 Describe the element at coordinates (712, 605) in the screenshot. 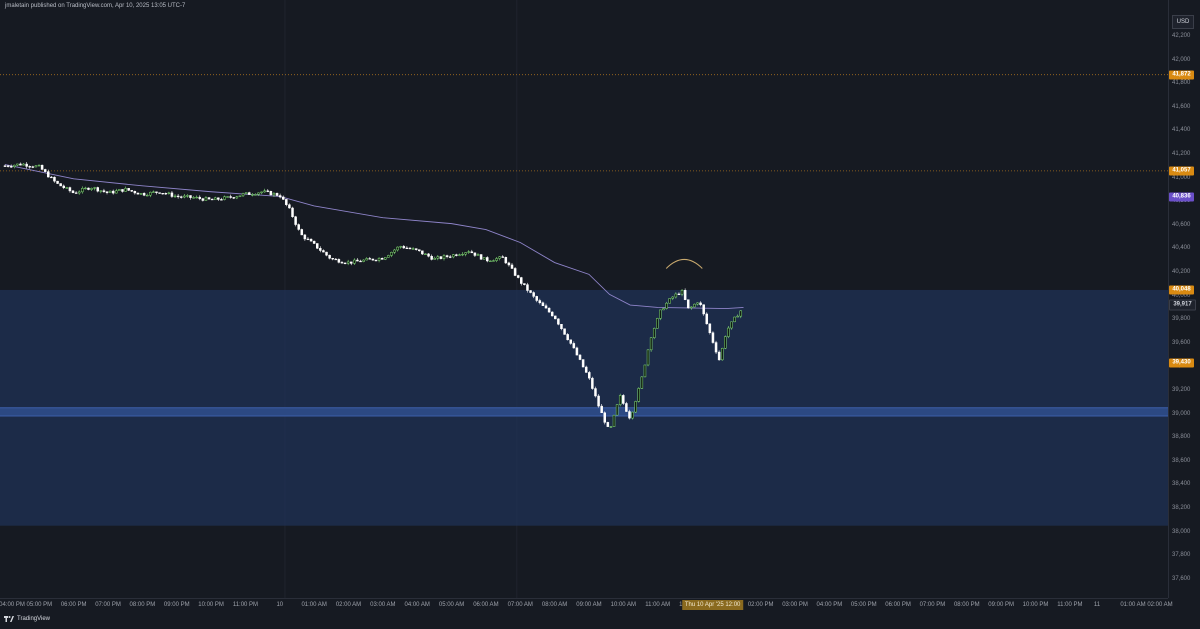

I see `crosshair-time-label: Thu 10 Apr '25 12:00` at that location.